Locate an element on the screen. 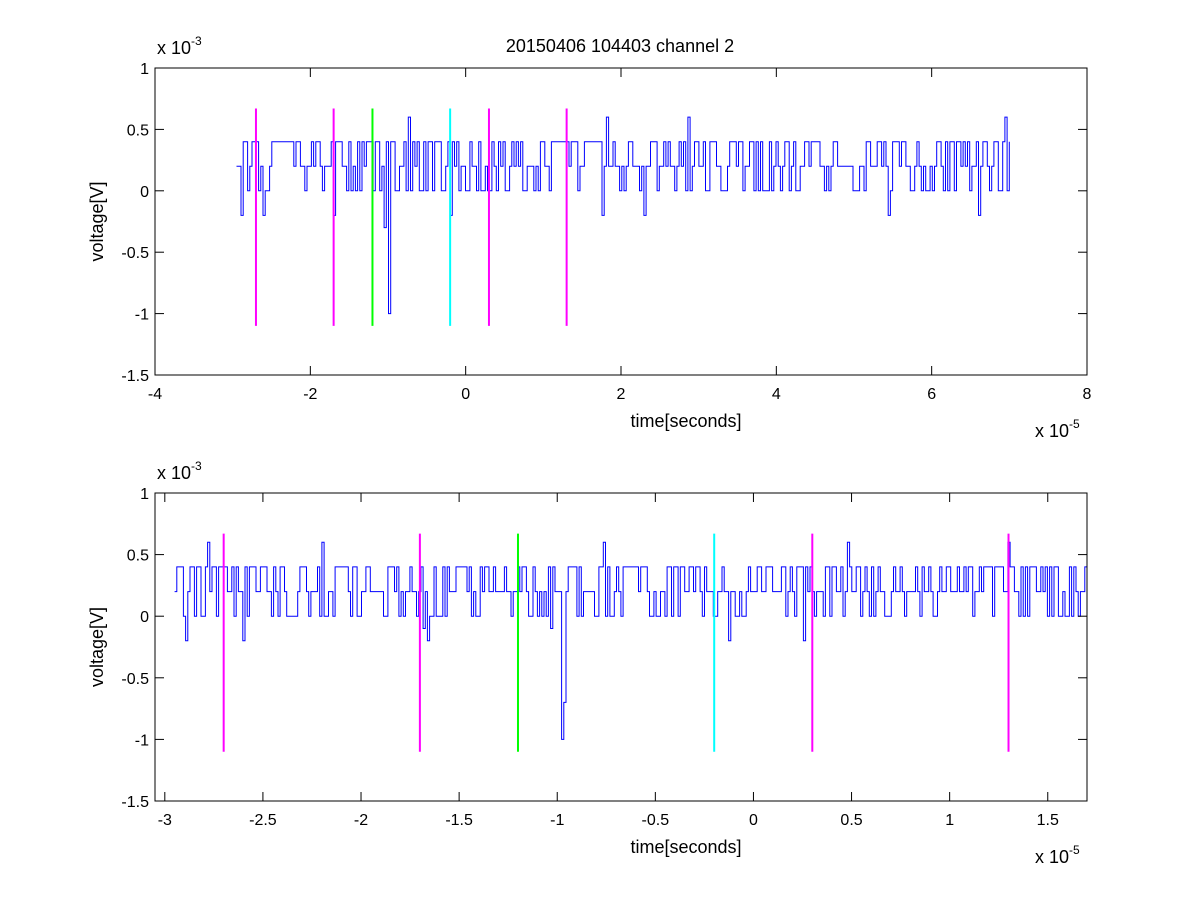 This screenshot has height=900, width=1200. bottom-x-tick-label: 0 is located at coordinates (753, 820).